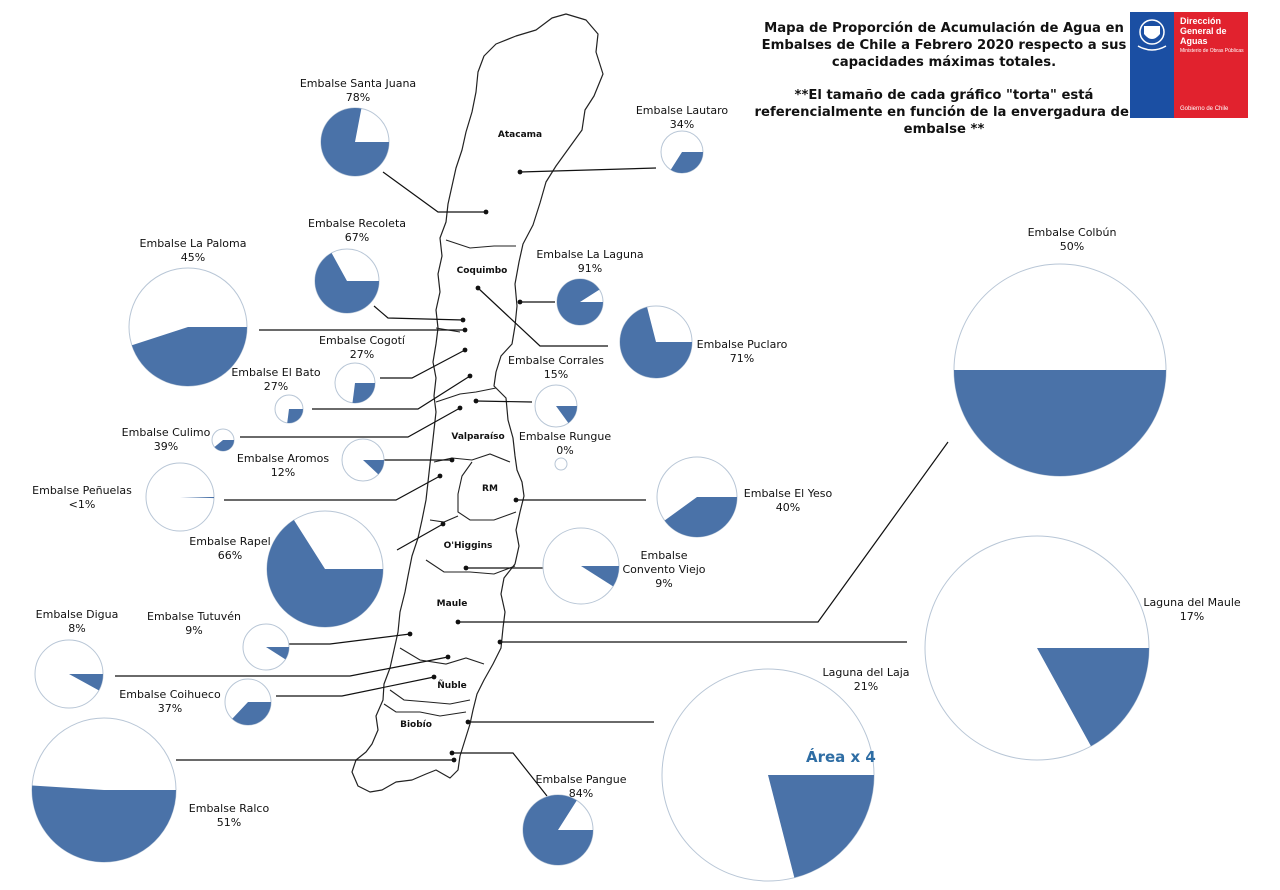 This screenshot has width=1280, height=890. Describe the element at coordinates (742, 358) in the screenshot. I see `reservoir-percent: 71%` at that location.